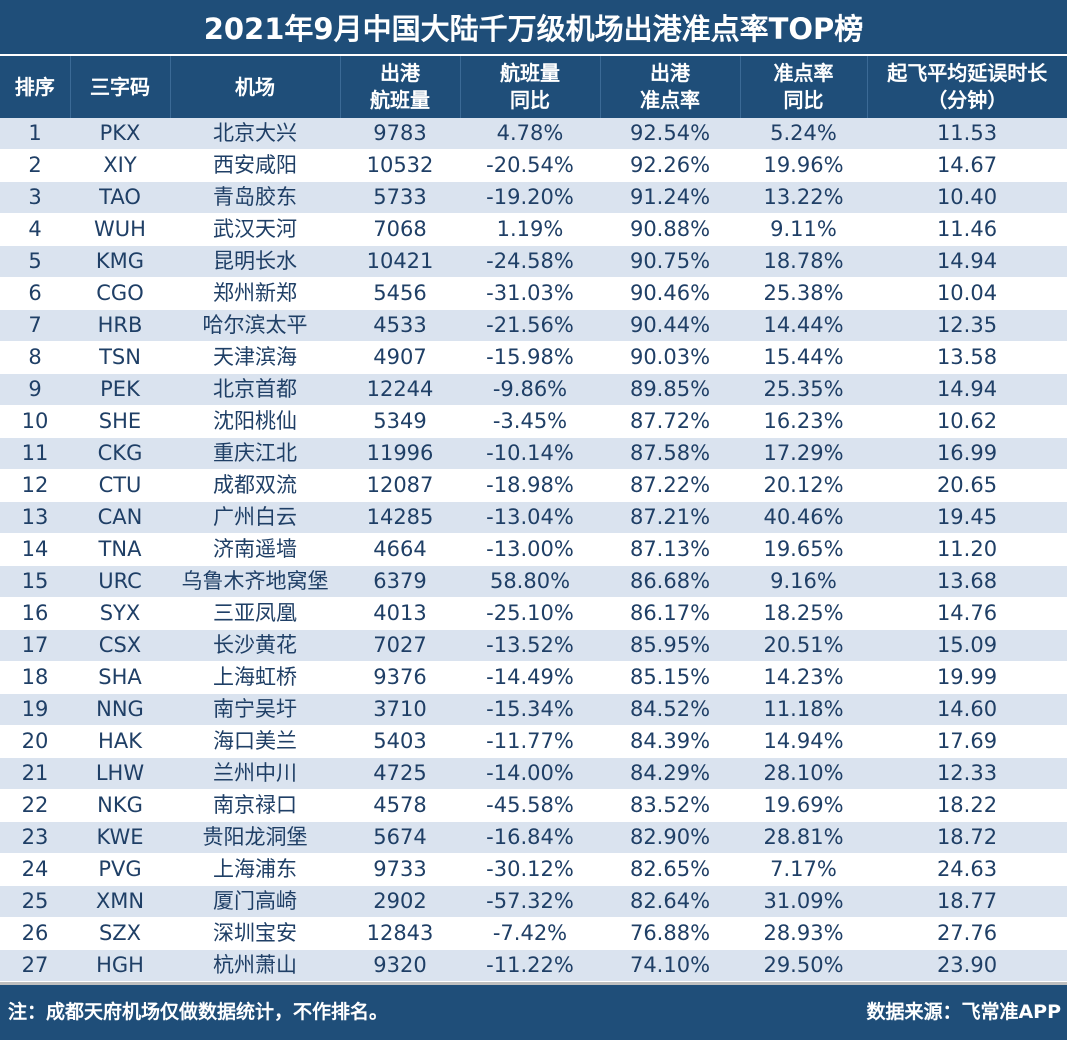  I want to click on airport-cell: 济南遥墙, so click(255, 549).